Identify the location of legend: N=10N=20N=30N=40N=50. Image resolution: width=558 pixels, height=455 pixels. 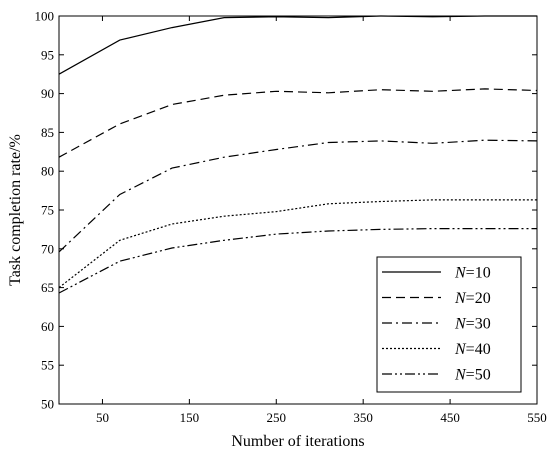
(449, 324).